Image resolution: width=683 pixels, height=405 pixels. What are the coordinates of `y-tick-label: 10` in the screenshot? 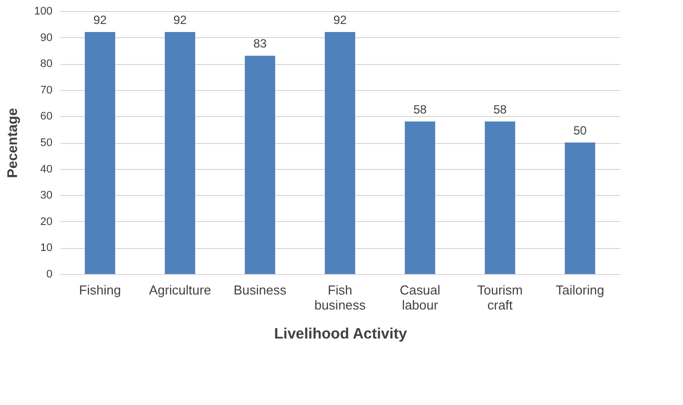 It's located at (46, 248).